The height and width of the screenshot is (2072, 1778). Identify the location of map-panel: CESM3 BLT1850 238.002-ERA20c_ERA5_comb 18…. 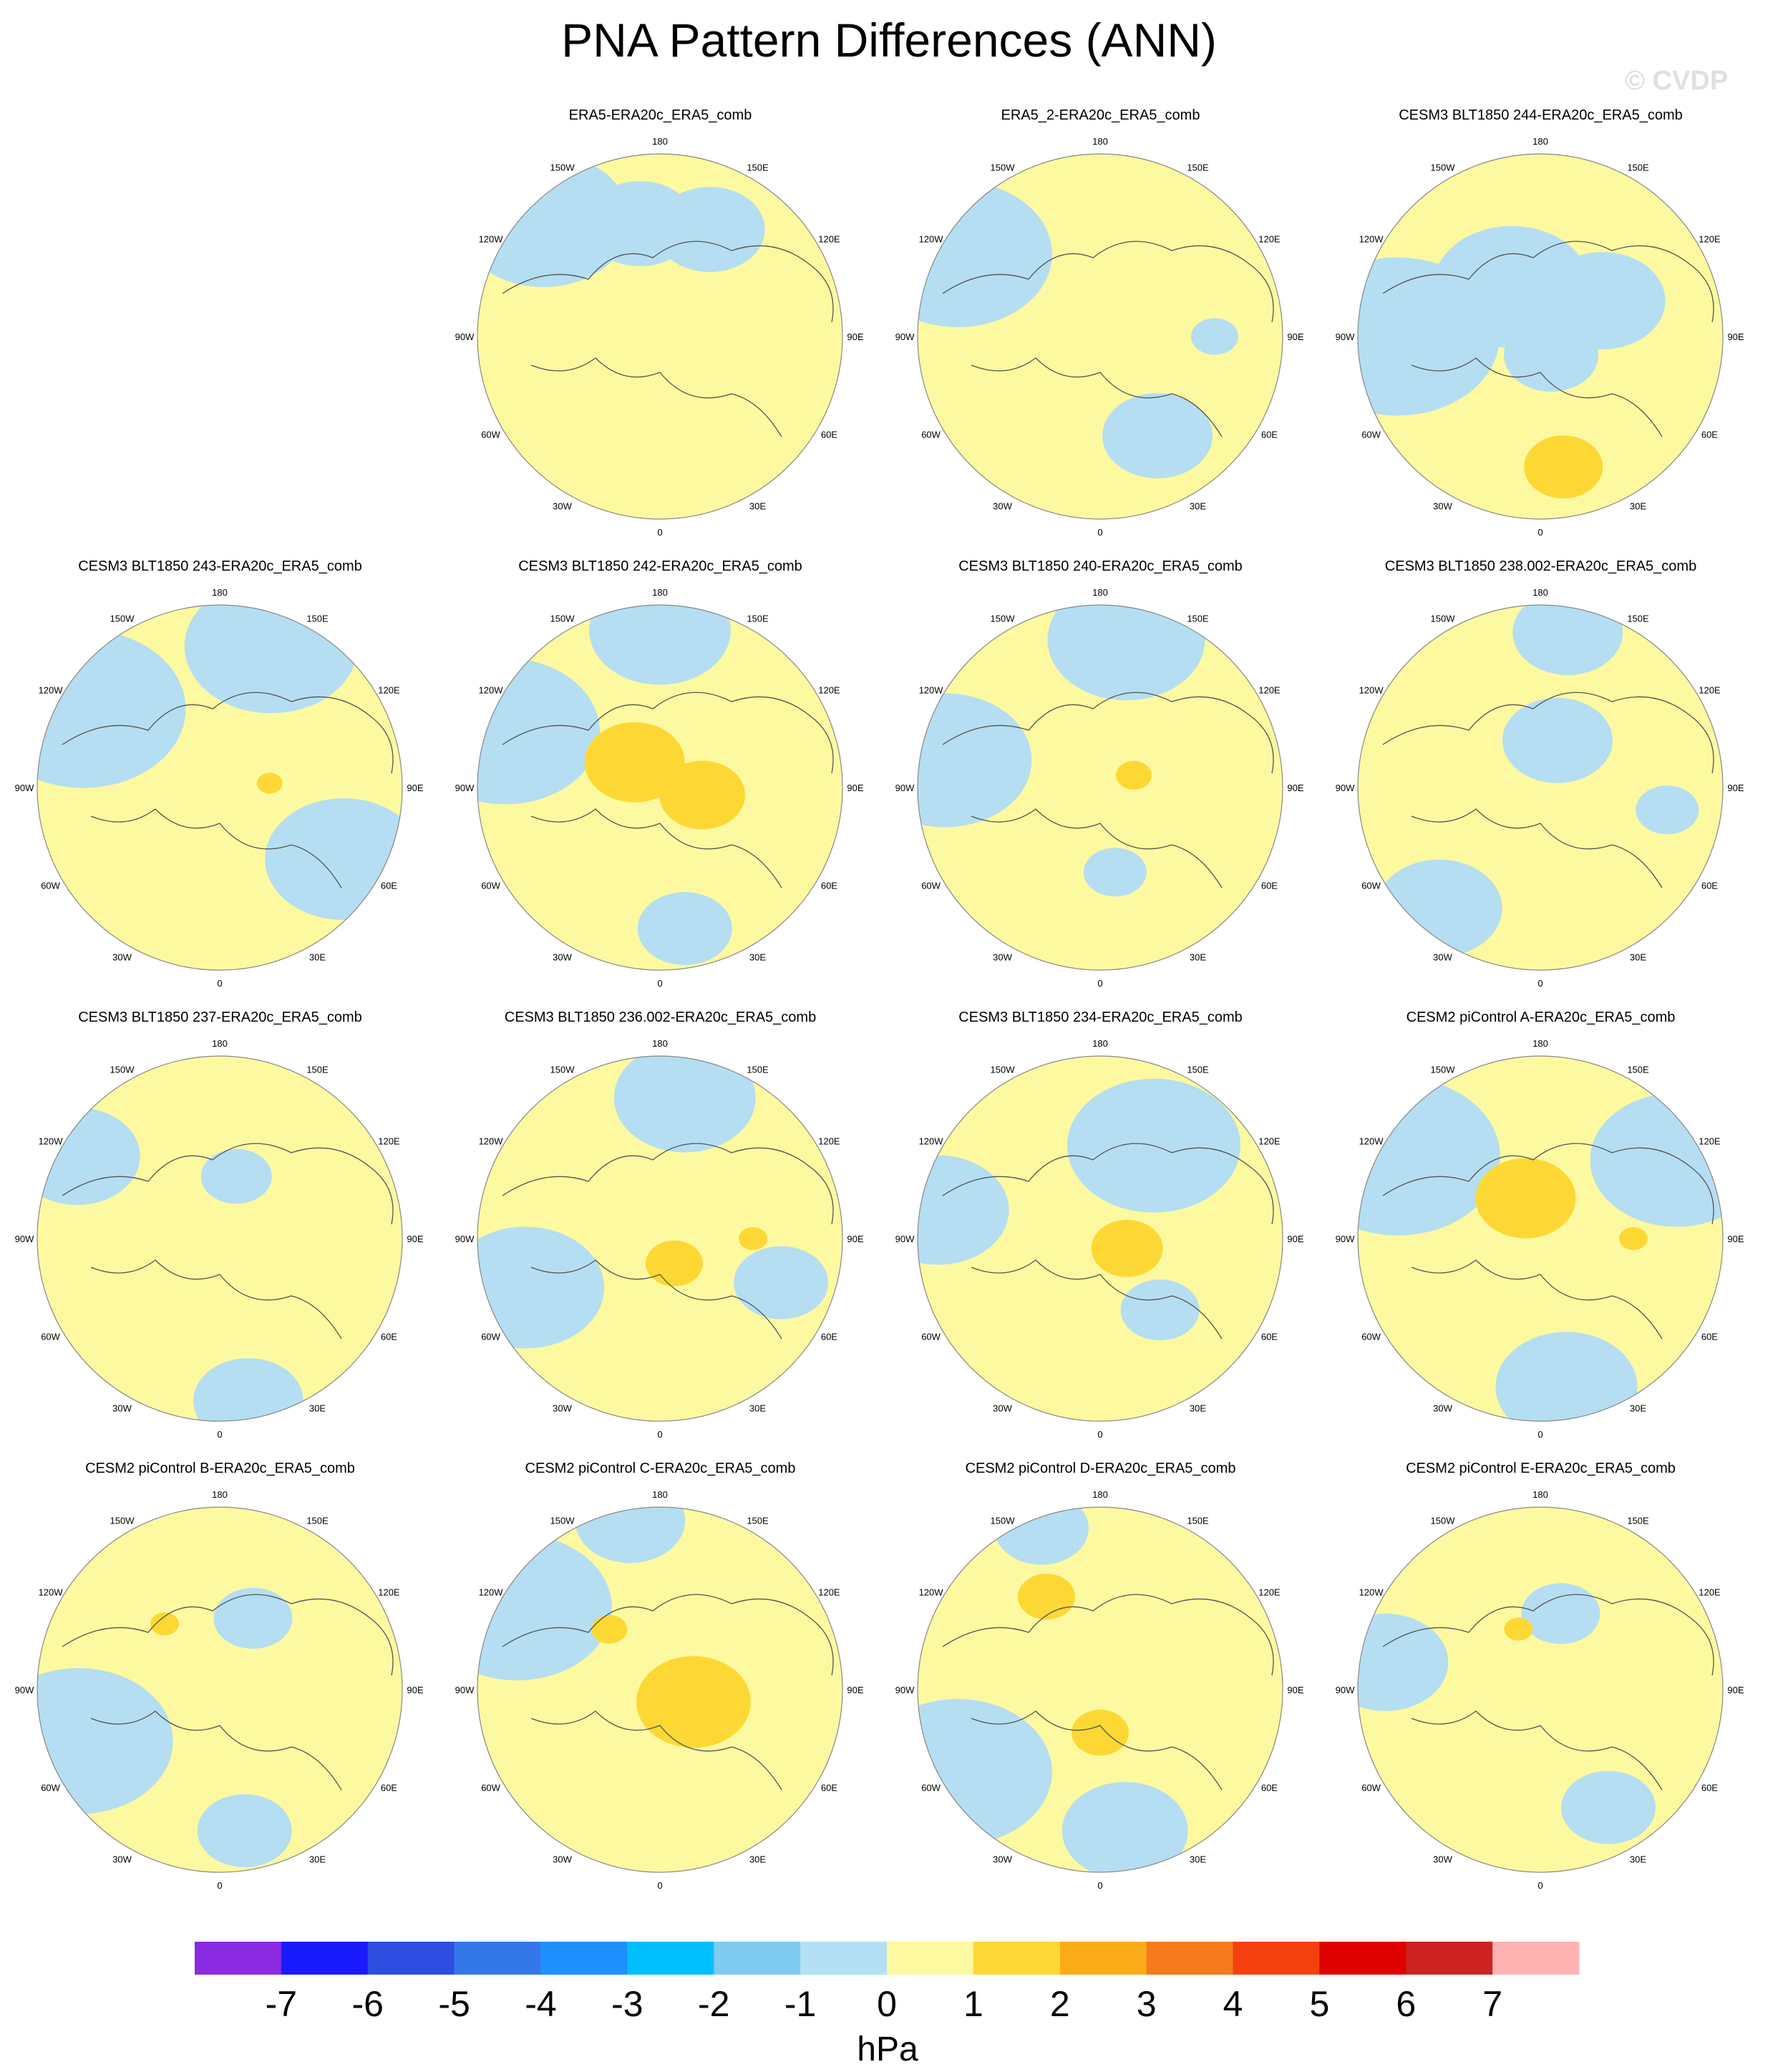
(1541, 784).